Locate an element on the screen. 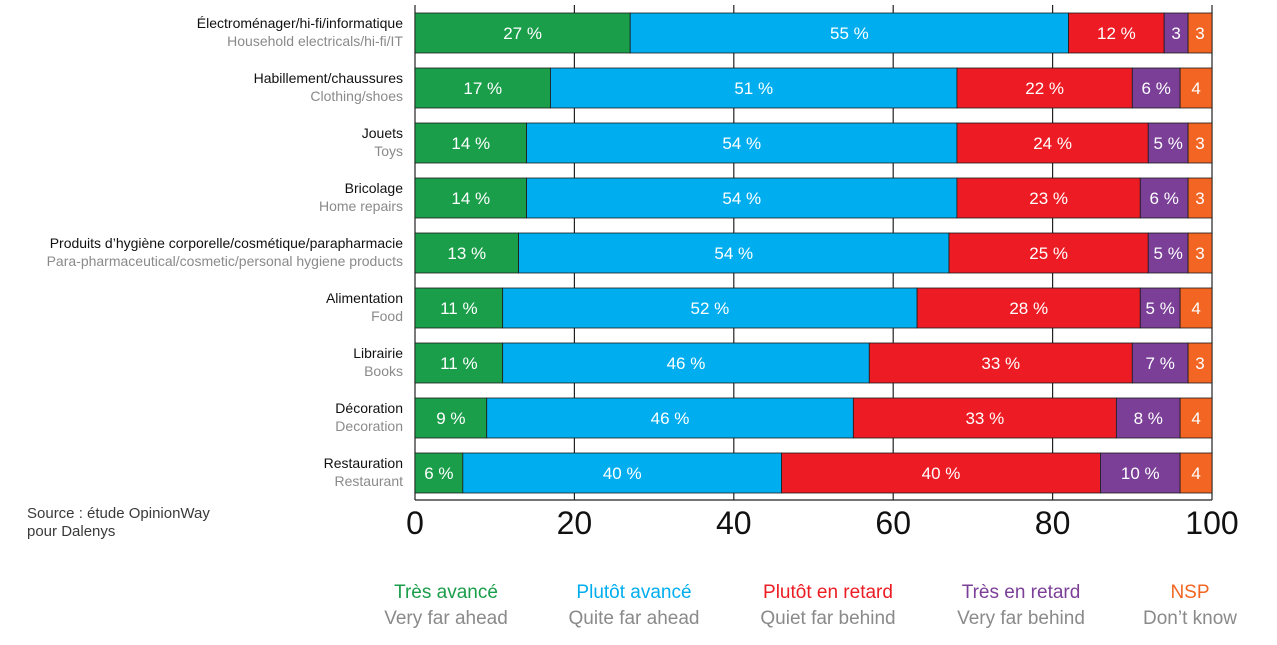  category-label-fr: Décoration is located at coordinates (369, 408).